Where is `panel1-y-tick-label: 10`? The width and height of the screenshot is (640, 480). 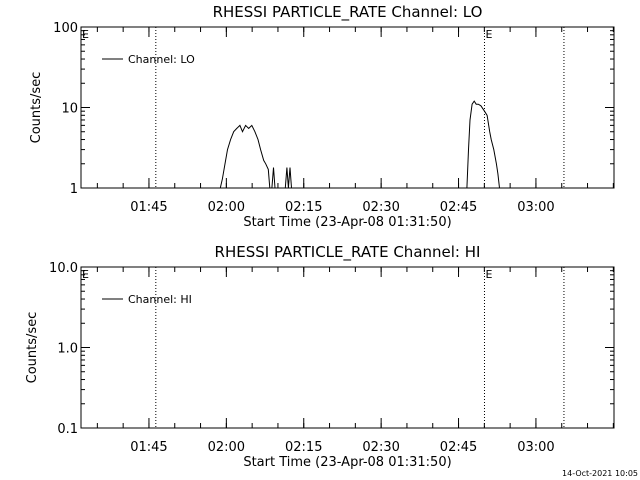 panel1-y-tick-label: 10 is located at coordinates (69, 109).